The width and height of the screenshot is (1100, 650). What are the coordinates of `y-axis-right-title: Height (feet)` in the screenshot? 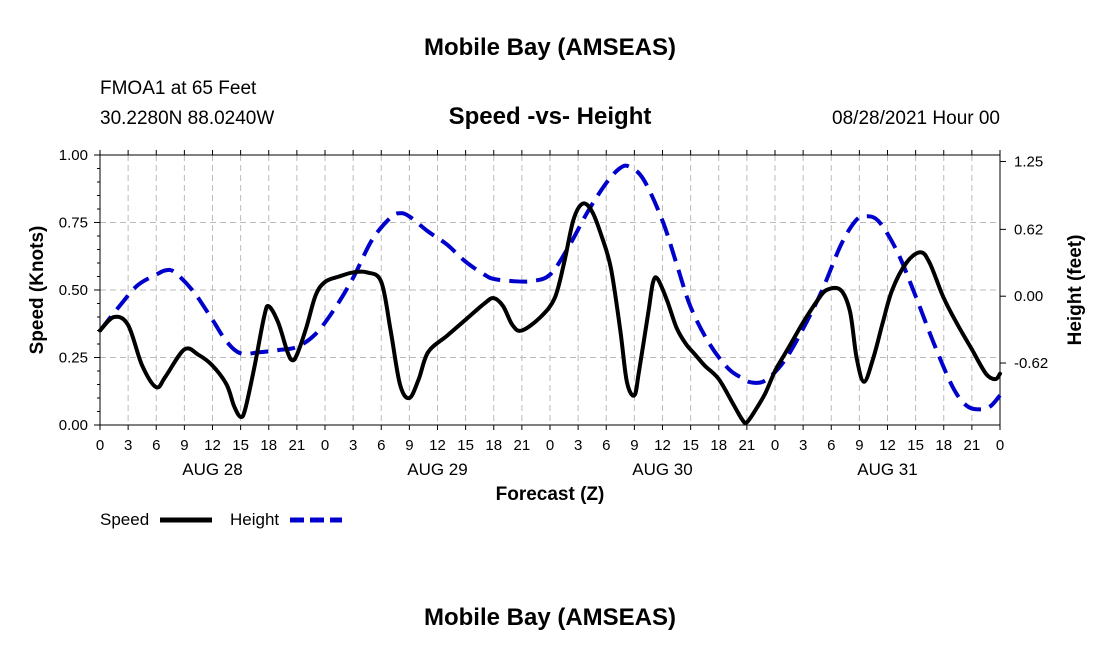 It's located at (1075, 290).